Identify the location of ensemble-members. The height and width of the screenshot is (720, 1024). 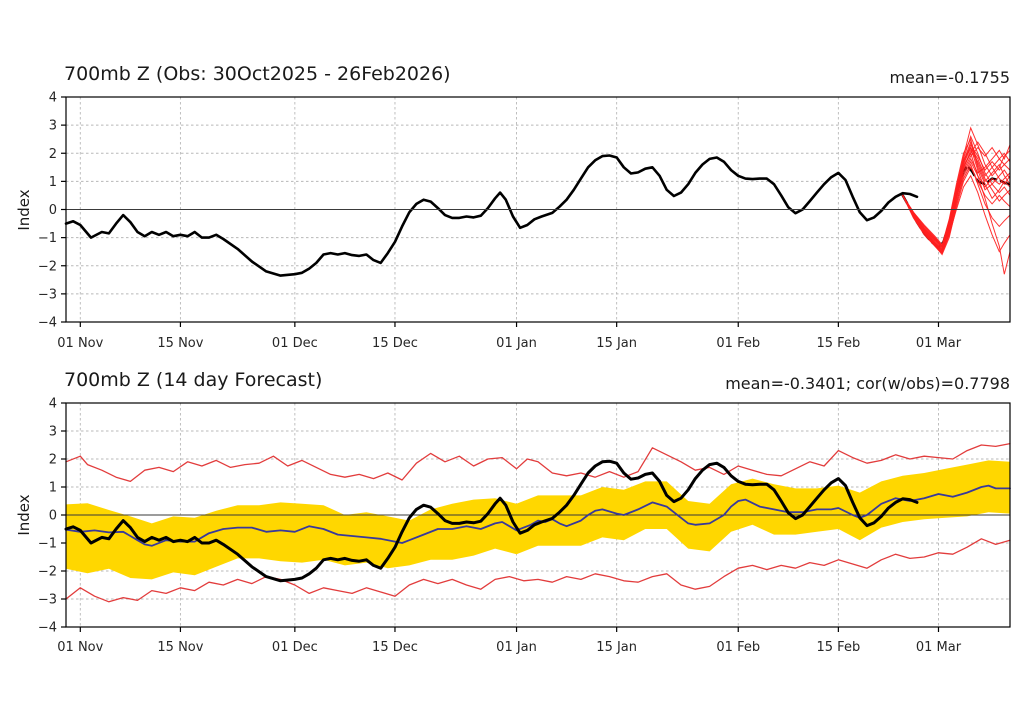
(956, 200).